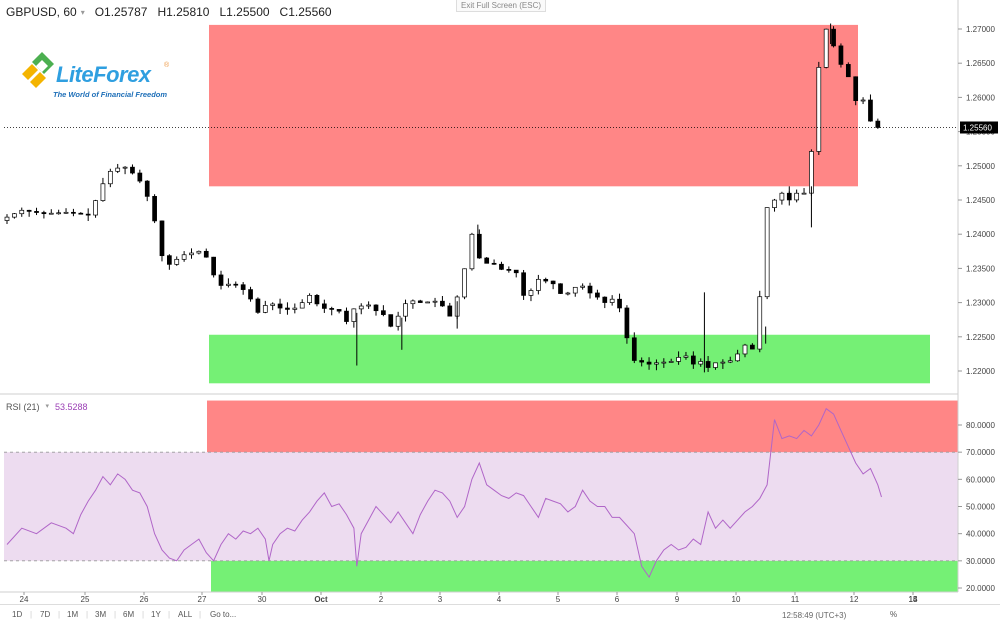 The image size is (1000, 627). What do you see at coordinates (156, 614) in the screenshot?
I see `range-1y-button: 1Y` at bounding box center [156, 614].